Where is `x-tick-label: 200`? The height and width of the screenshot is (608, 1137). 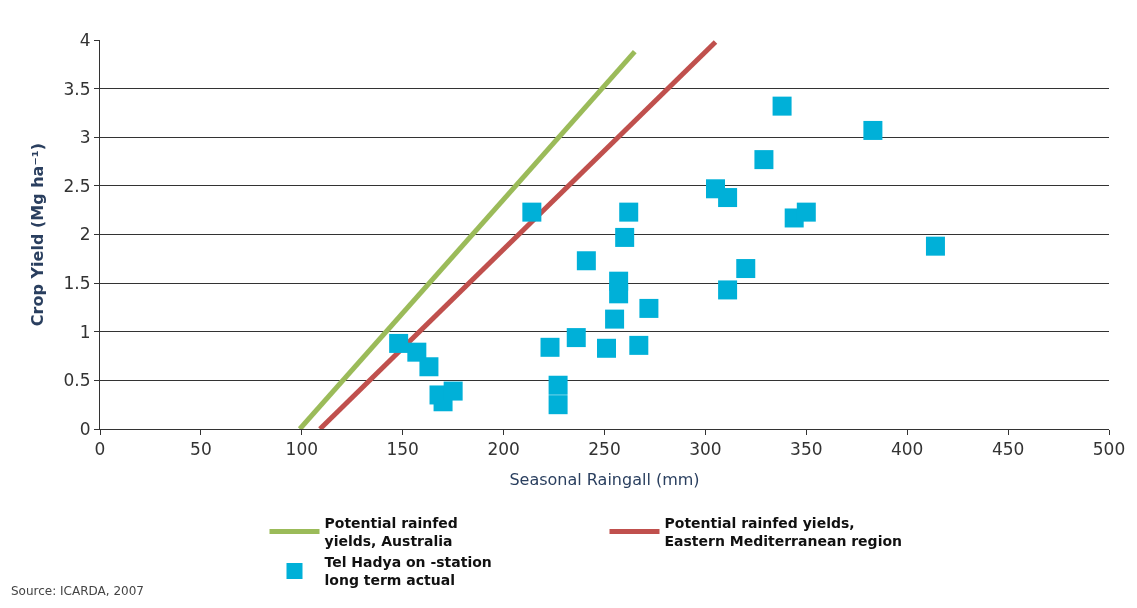
x-tick-label: 200 is located at coordinates (503, 449).